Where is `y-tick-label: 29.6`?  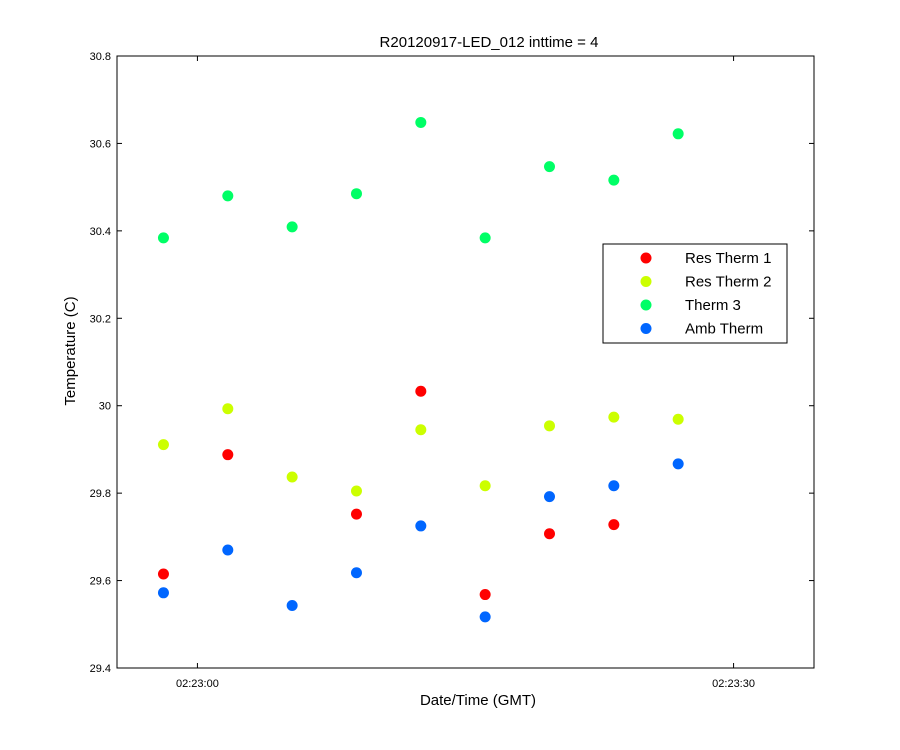
y-tick-label: 29.6 is located at coordinates (100, 582).